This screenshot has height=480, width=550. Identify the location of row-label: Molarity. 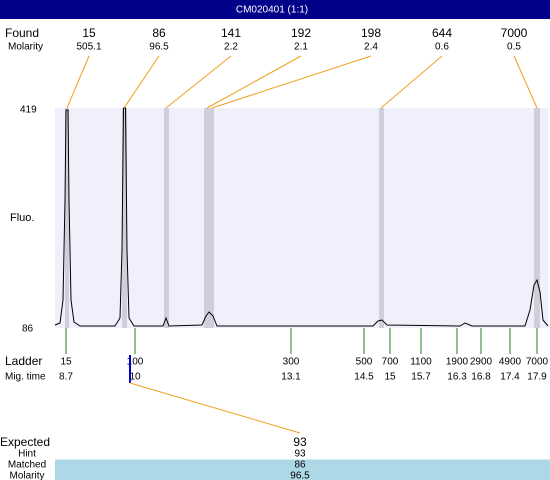
(26, 475).